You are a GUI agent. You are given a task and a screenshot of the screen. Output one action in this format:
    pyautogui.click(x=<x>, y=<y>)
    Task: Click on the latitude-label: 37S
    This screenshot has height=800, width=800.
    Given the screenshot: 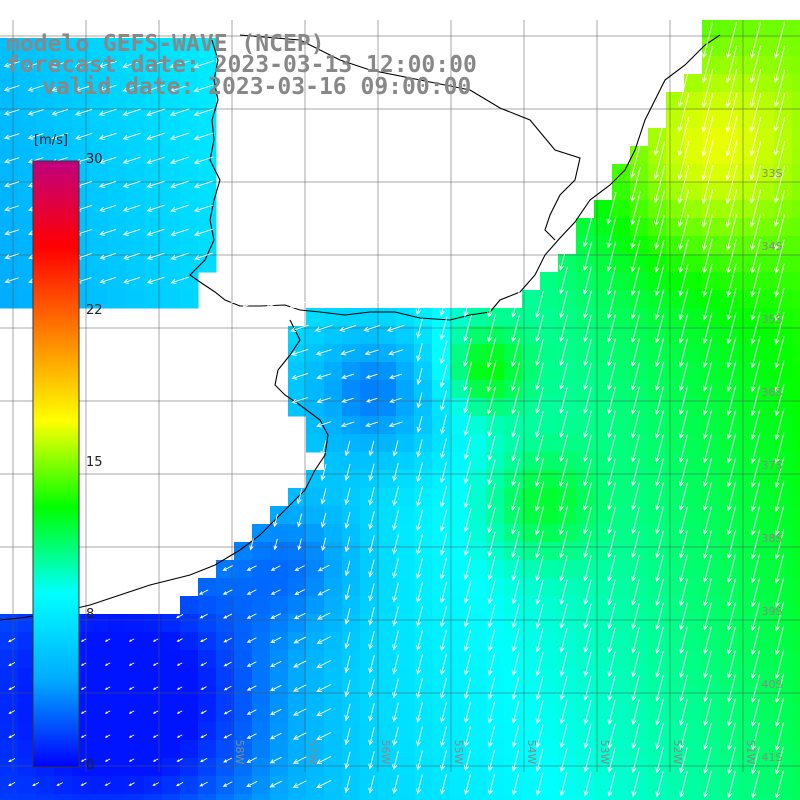 What is the action you would take?
    pyautogui.click(x=772, y=465)
    